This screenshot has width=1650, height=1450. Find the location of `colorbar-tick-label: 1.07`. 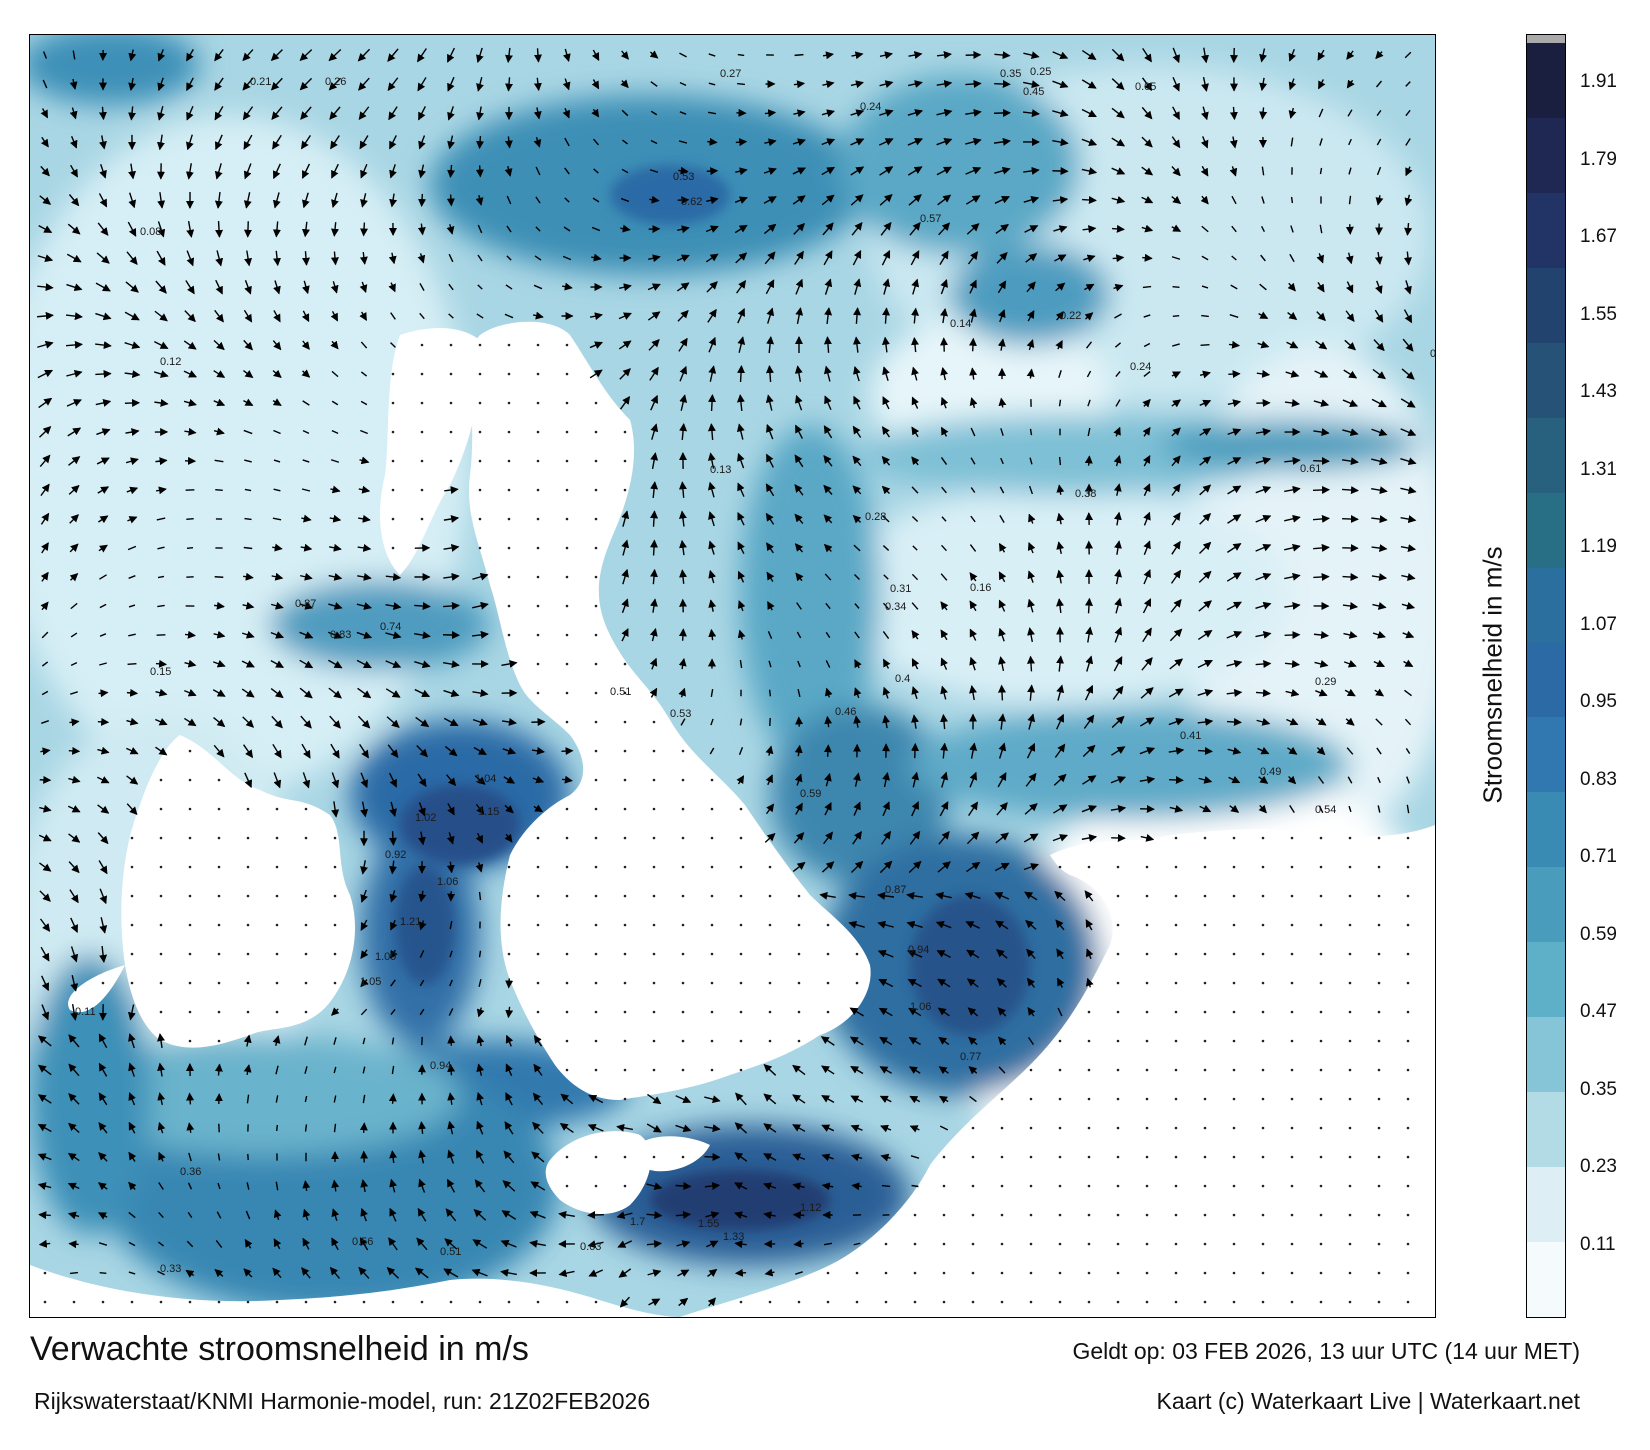

colorbar-tick-label: 1.07 is located at coordinates (1598, 624).